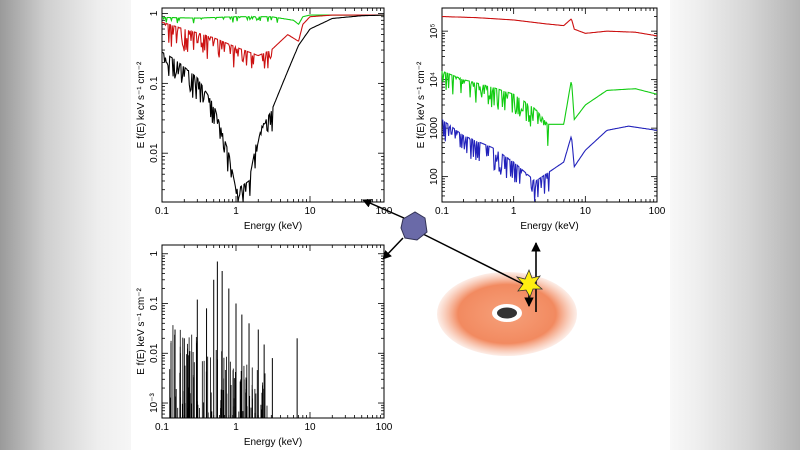 The image size is (800, 450). What do you see at coordinates (233, 339) in the screenshot?
I see `series-lines` at bounding box center [233, 339].